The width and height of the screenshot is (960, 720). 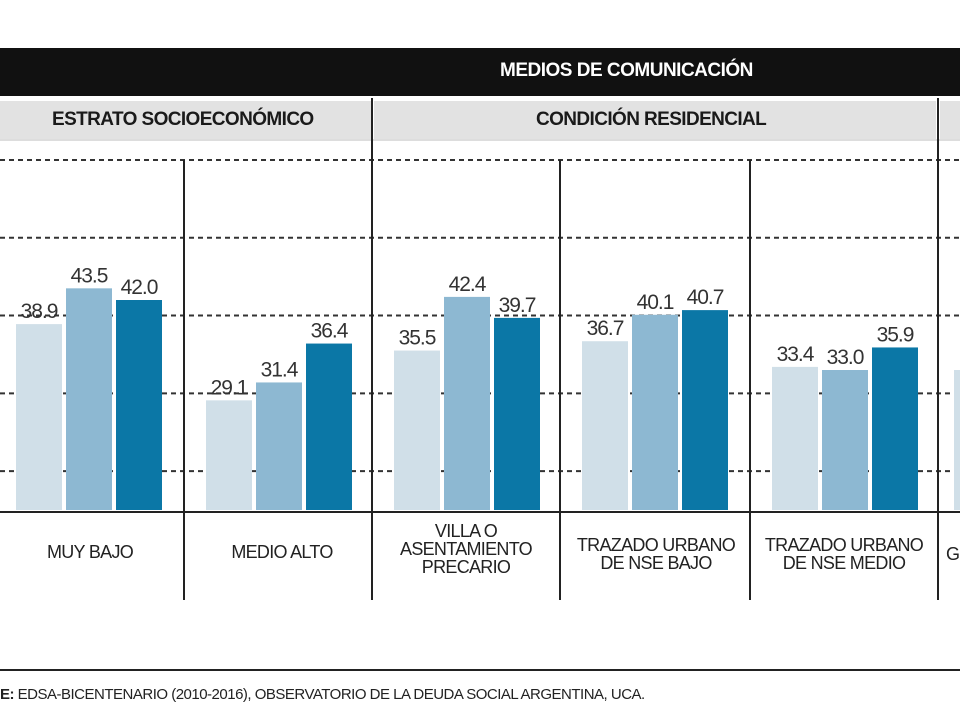 I want to click on group-header-estrato-bg, so click(x=186, y=120).